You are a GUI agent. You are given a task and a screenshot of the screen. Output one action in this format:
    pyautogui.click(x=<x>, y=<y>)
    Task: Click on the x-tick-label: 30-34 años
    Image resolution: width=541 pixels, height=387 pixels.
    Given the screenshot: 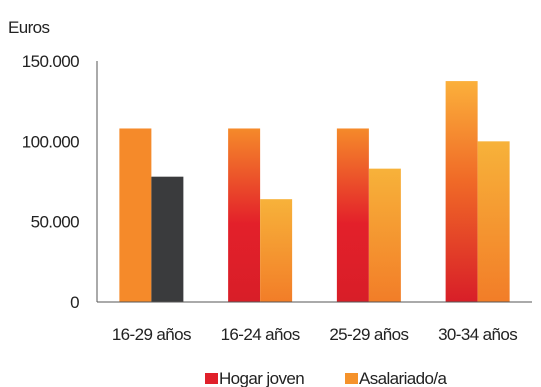 What is the action you would take?
    pyautogui.click(x=477, y=334)
    